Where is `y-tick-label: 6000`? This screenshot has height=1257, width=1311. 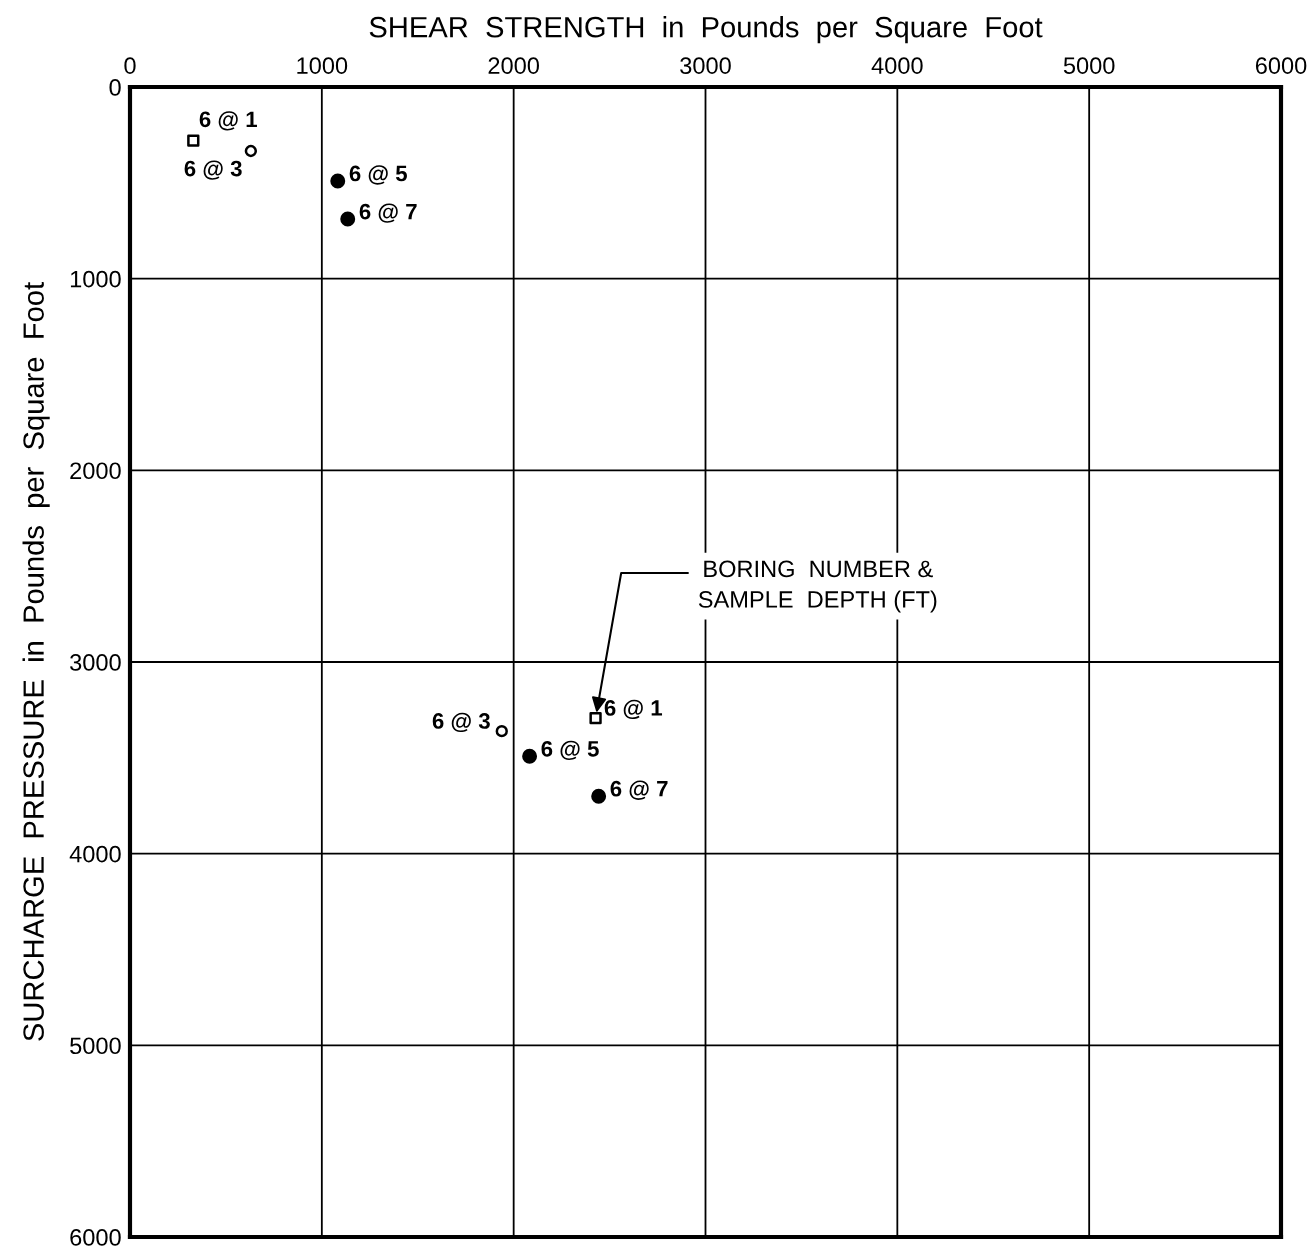
y-tick-label: 6000 is located at coordinates (95, 1237).